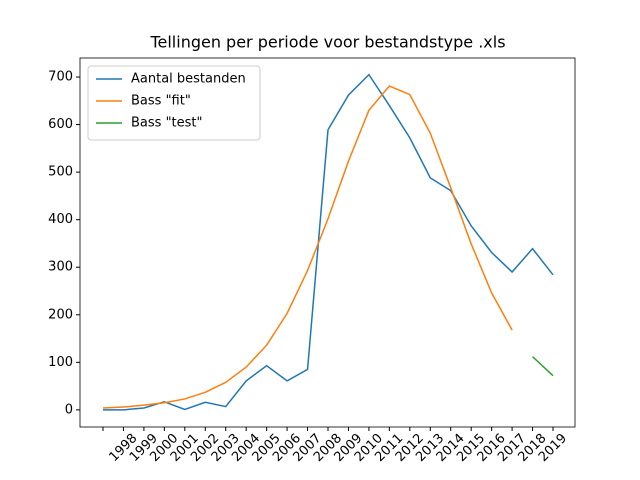 The image size is (640, 480). I want to click on legend-label: Aantal bestanden, so click(188, 79).